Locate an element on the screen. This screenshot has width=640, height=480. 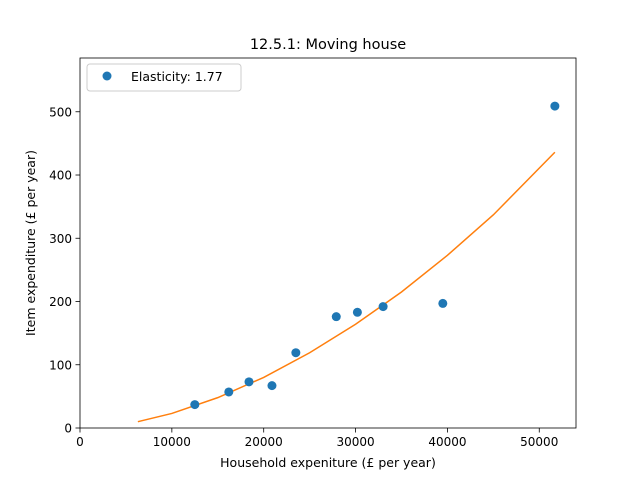
y-tick-label: 300 is located at coordinates (60, 239).